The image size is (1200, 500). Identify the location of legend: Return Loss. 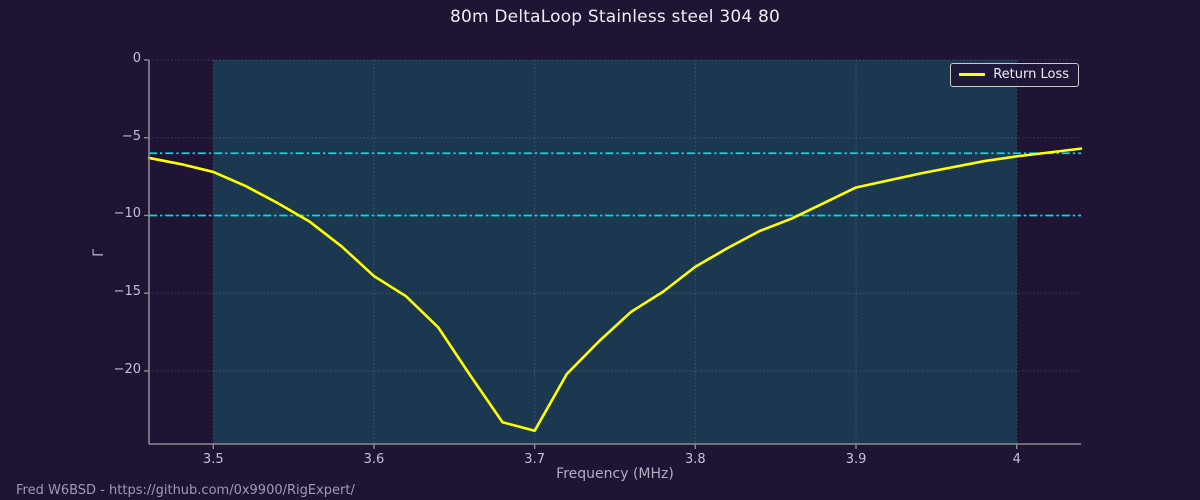
(1014, 75).